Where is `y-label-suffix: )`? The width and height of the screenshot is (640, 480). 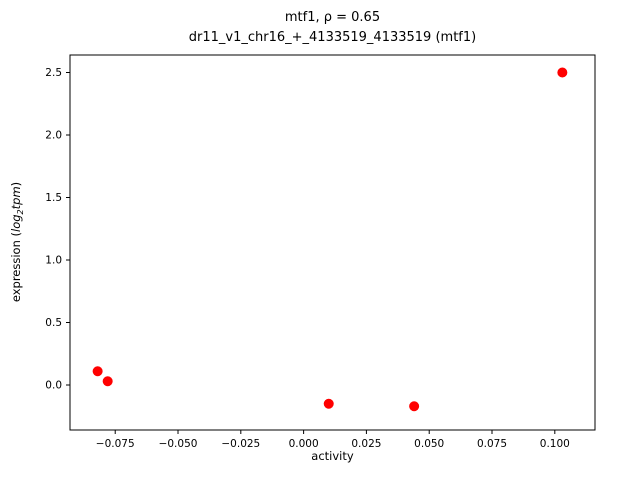
y-label-suffix: ) is located at coordinates (15, 184).